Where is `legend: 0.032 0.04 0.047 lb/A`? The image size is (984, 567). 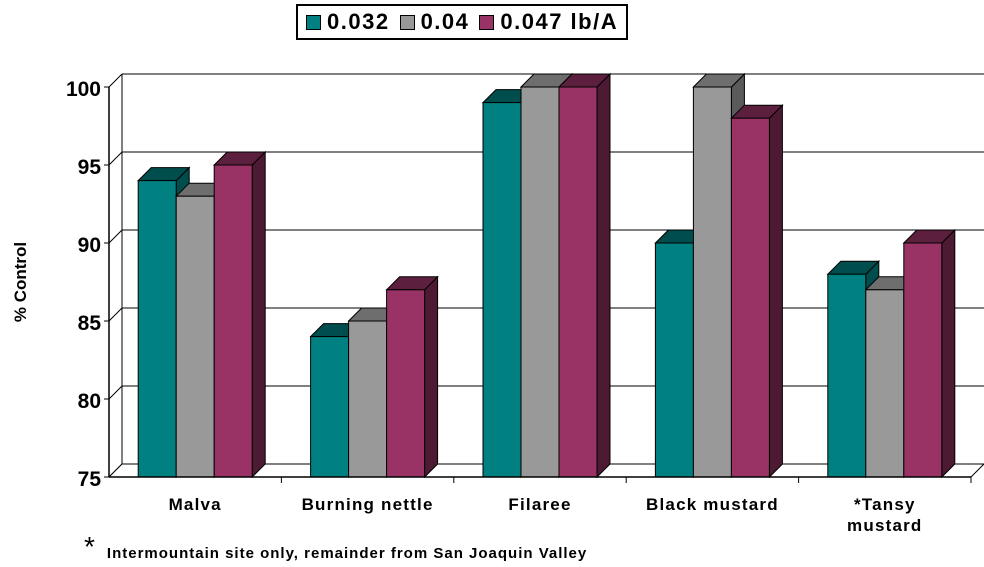
legend: 0.032 0.04 0.047 lb/A is located at coordinates (462, 22).